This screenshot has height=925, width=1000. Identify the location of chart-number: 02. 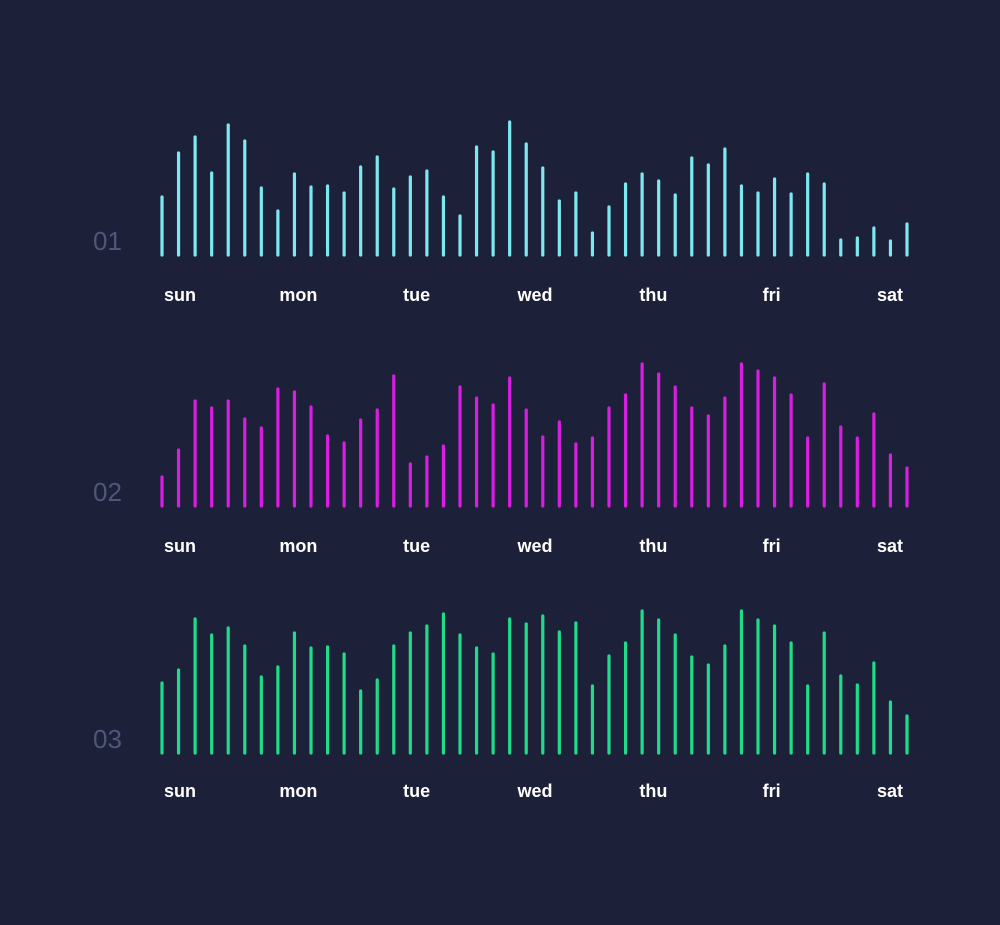
(107, 492).